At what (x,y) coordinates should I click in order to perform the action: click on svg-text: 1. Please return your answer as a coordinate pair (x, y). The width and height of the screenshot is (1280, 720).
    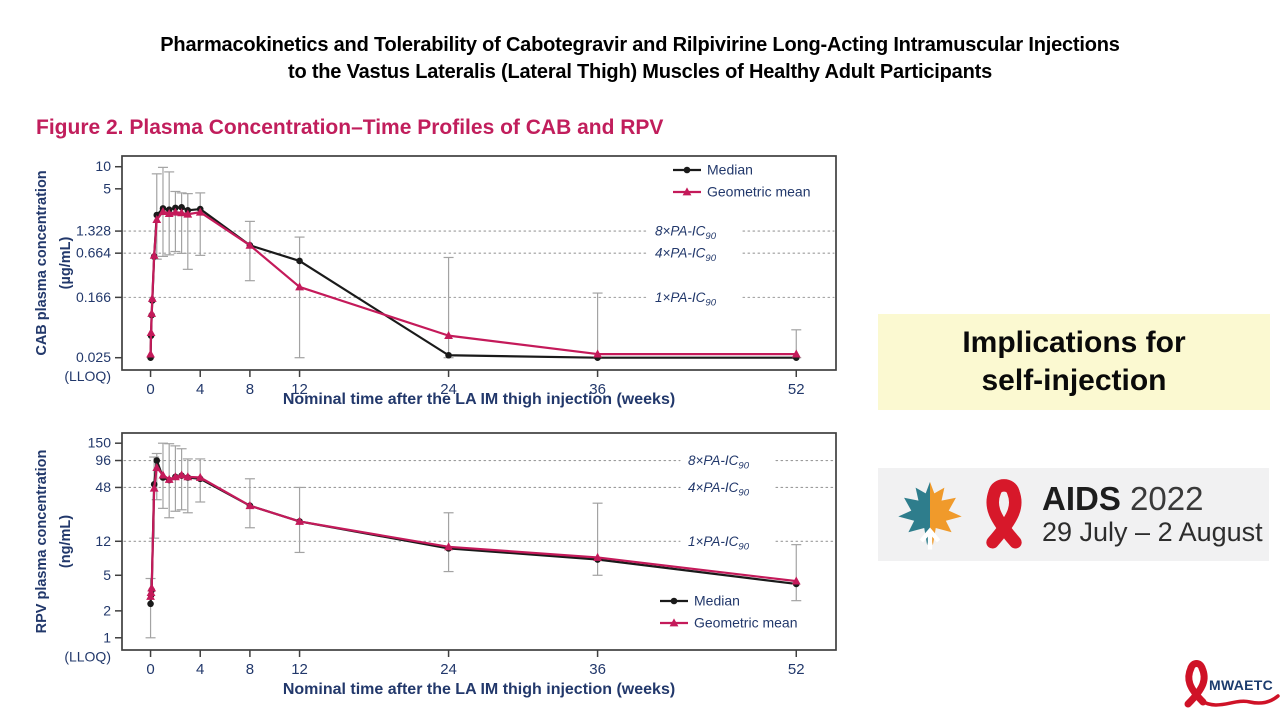
    Looking at the image, I should click on (107, 637).